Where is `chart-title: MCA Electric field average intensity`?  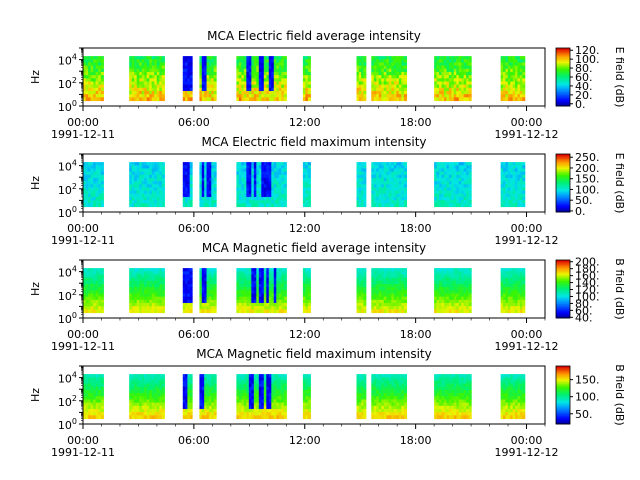 chart-title: MCA Electric field average intensity is located at coordinates (314, 36).